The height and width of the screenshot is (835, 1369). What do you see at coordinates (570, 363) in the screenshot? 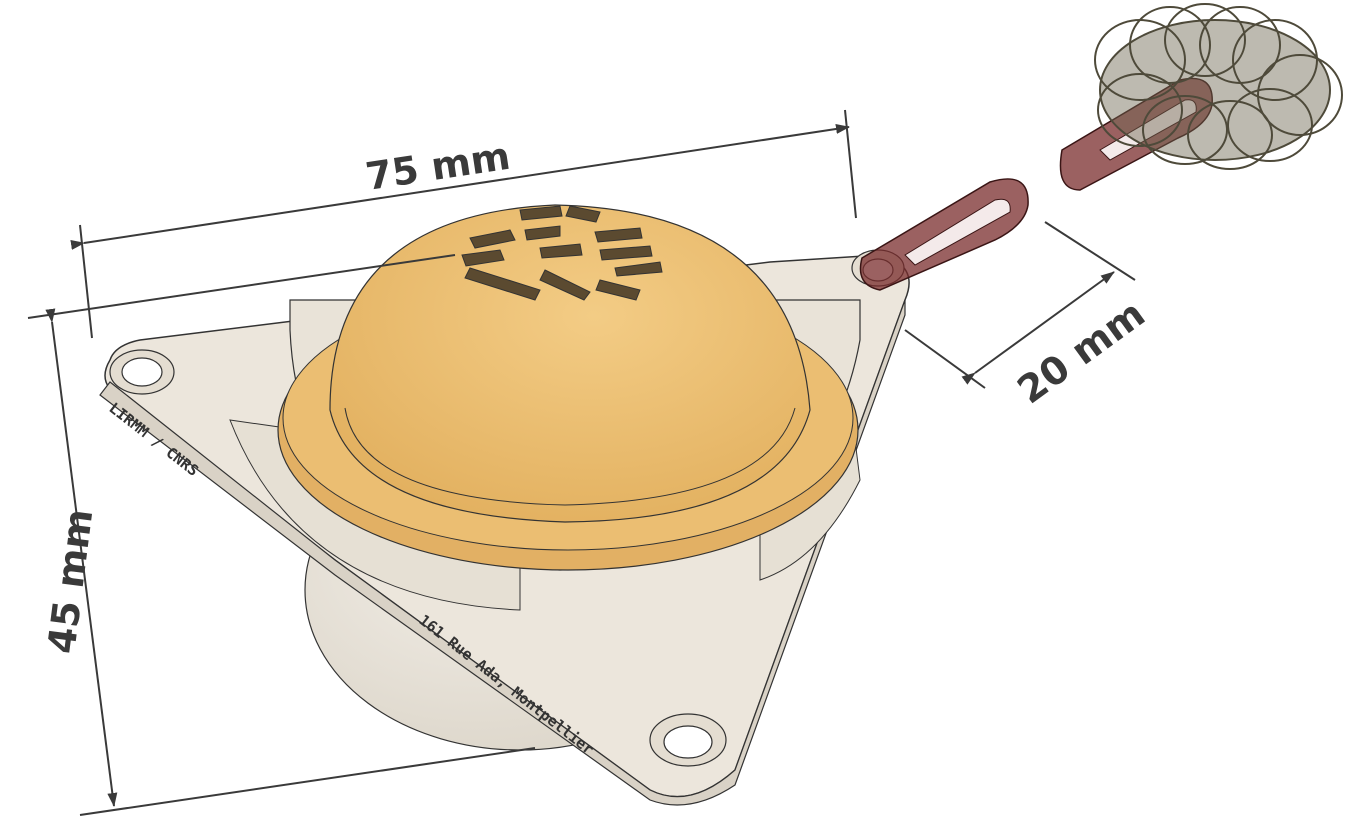
I see `dome` at bounding box center [570, 363].